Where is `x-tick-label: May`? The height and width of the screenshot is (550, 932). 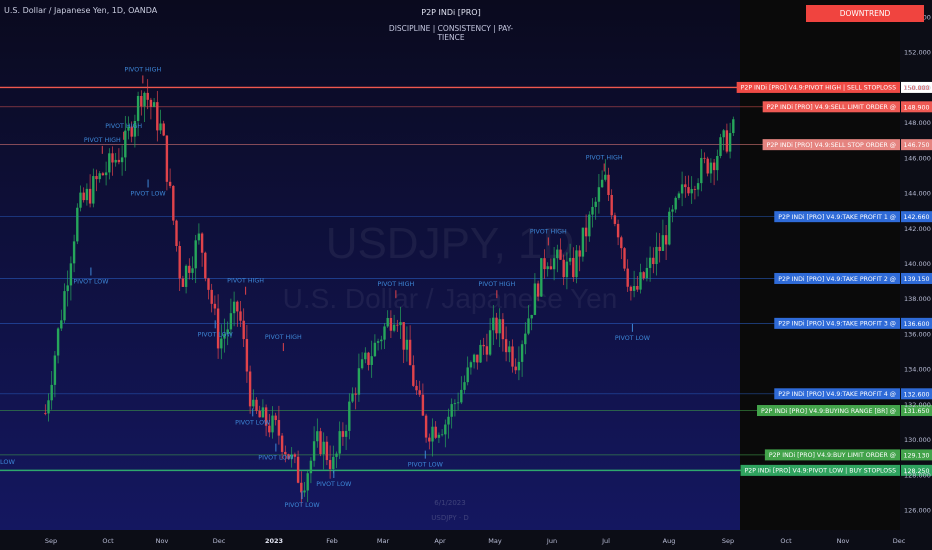 x-tick-label: May is located at coordinates (495, 541).